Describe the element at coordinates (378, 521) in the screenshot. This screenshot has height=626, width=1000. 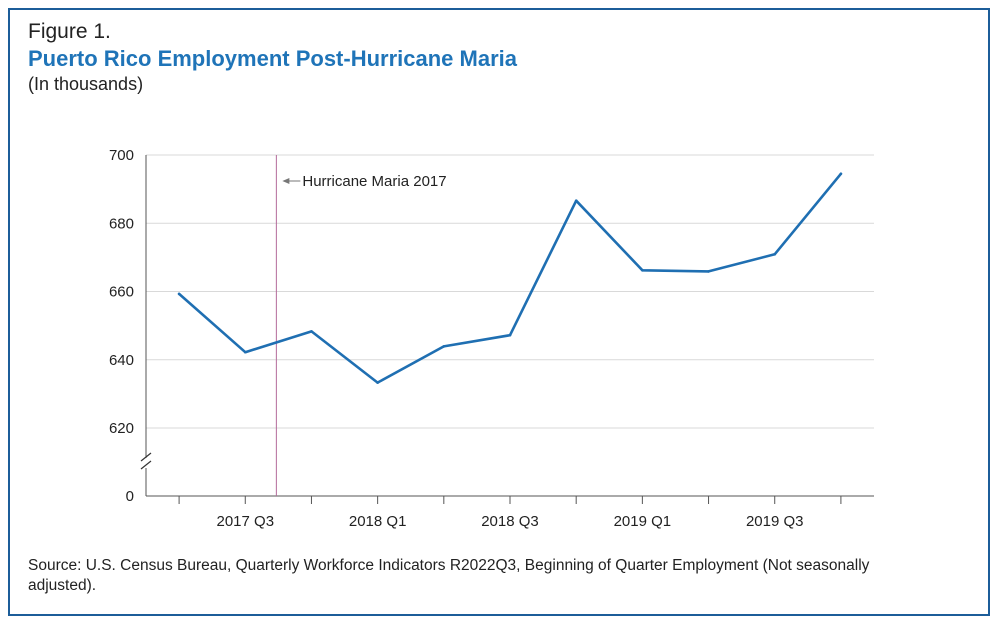
I see `x-tick-label: 2018 Q1` at that location.